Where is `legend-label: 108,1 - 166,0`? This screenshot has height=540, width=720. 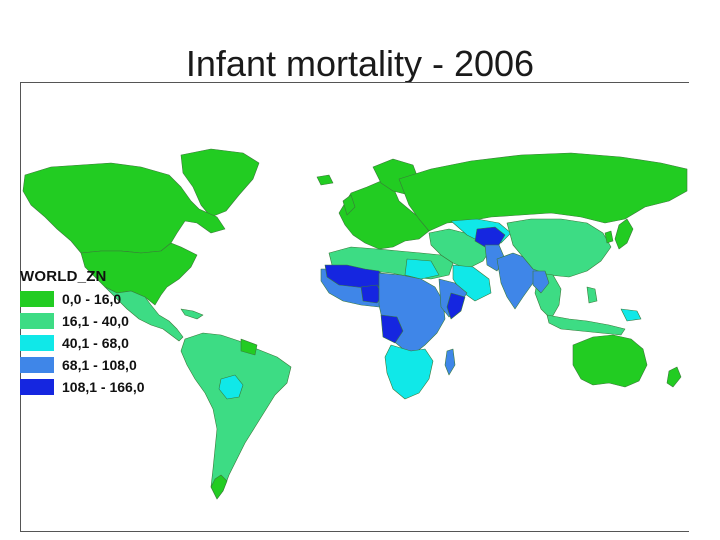 legend-label: 108,1 - 166,0 is located at coordinates (103, 386).